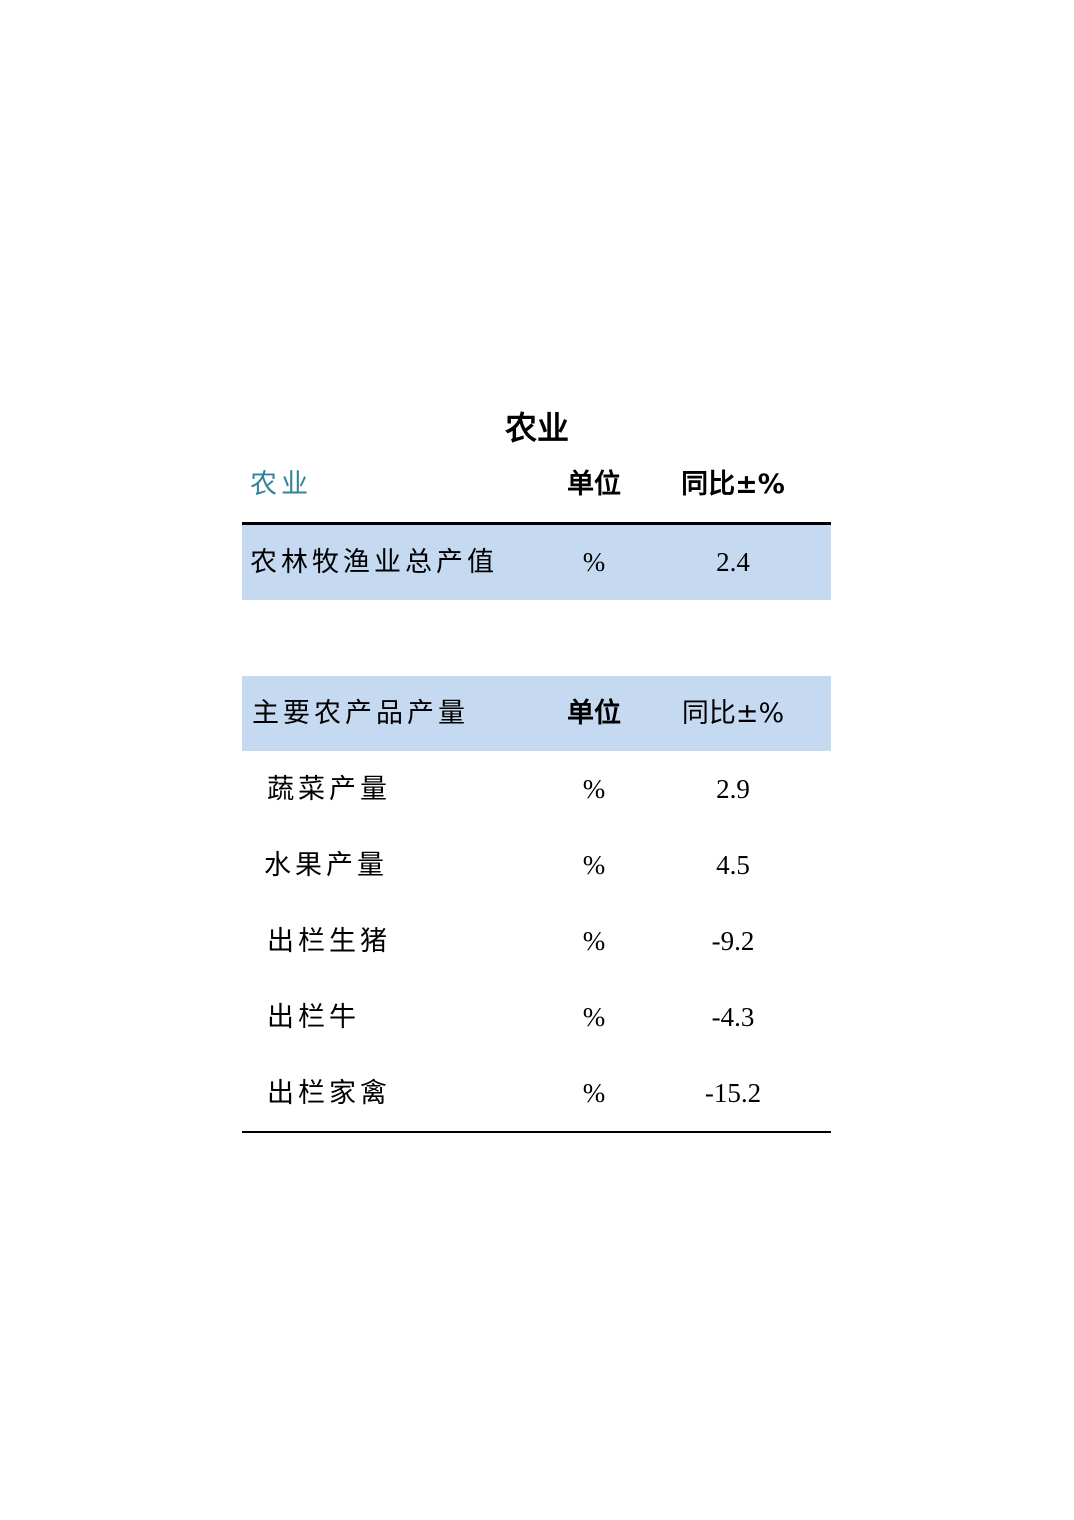 Image resolution: width=1074 pixels, height=1520 pixels. Describe the element at coordinates (360, 713) in the screenshot. I see `header-name: 主要农产品产量` at that location.